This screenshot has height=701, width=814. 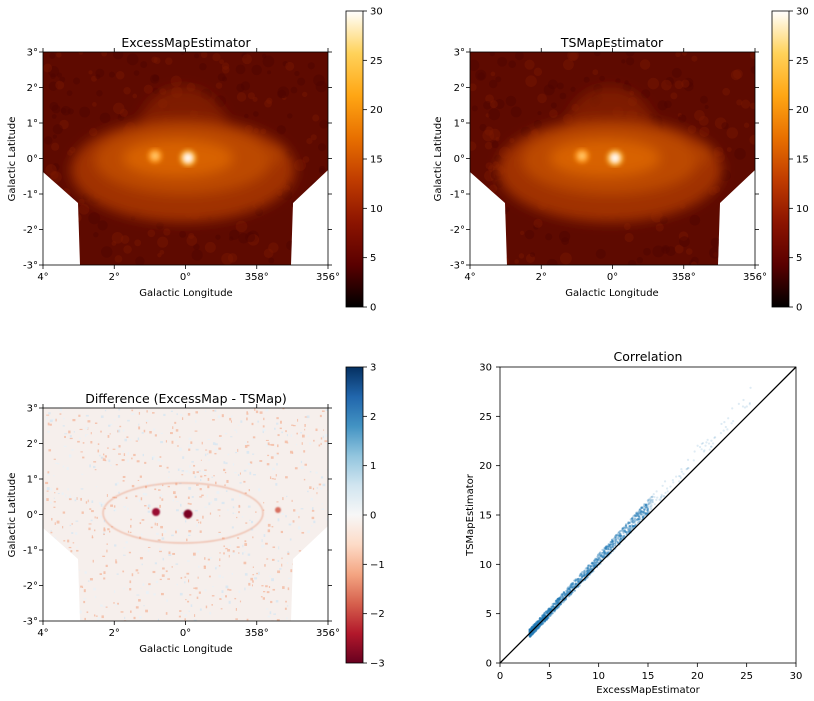 What do you see at coordinates (373, 466) in the screenshot?
I see `colorbar-tick-label: 1` at bounding box center [373, 466].